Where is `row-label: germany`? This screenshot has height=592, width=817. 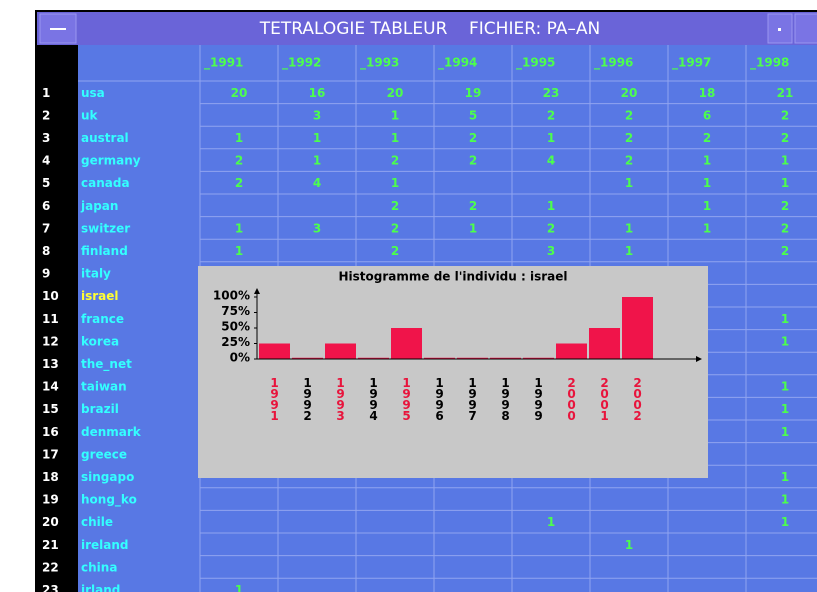 row-label: germany is located at coordinates (111, 161).